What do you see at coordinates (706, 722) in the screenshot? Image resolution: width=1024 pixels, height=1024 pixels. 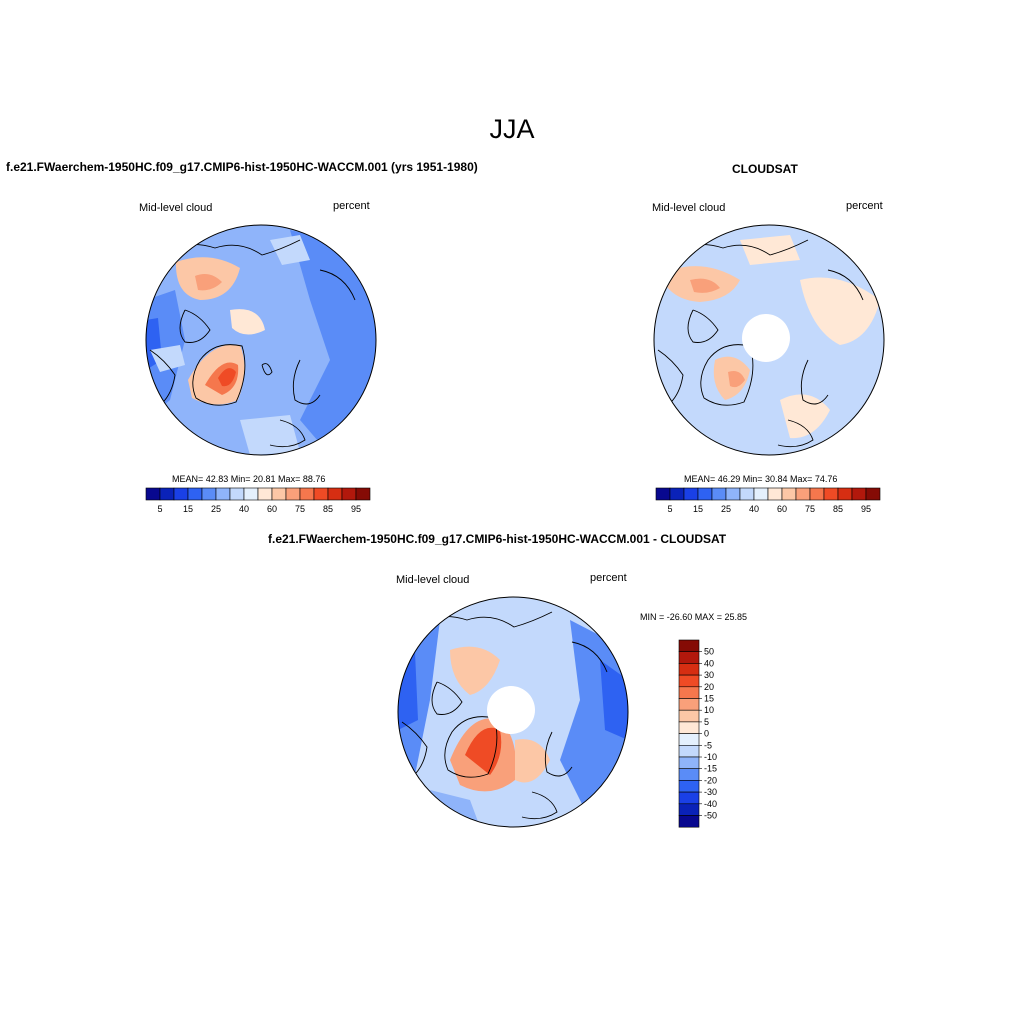 I see `colorbar-3-tick-label: 5` at bounding box center [706, 722].